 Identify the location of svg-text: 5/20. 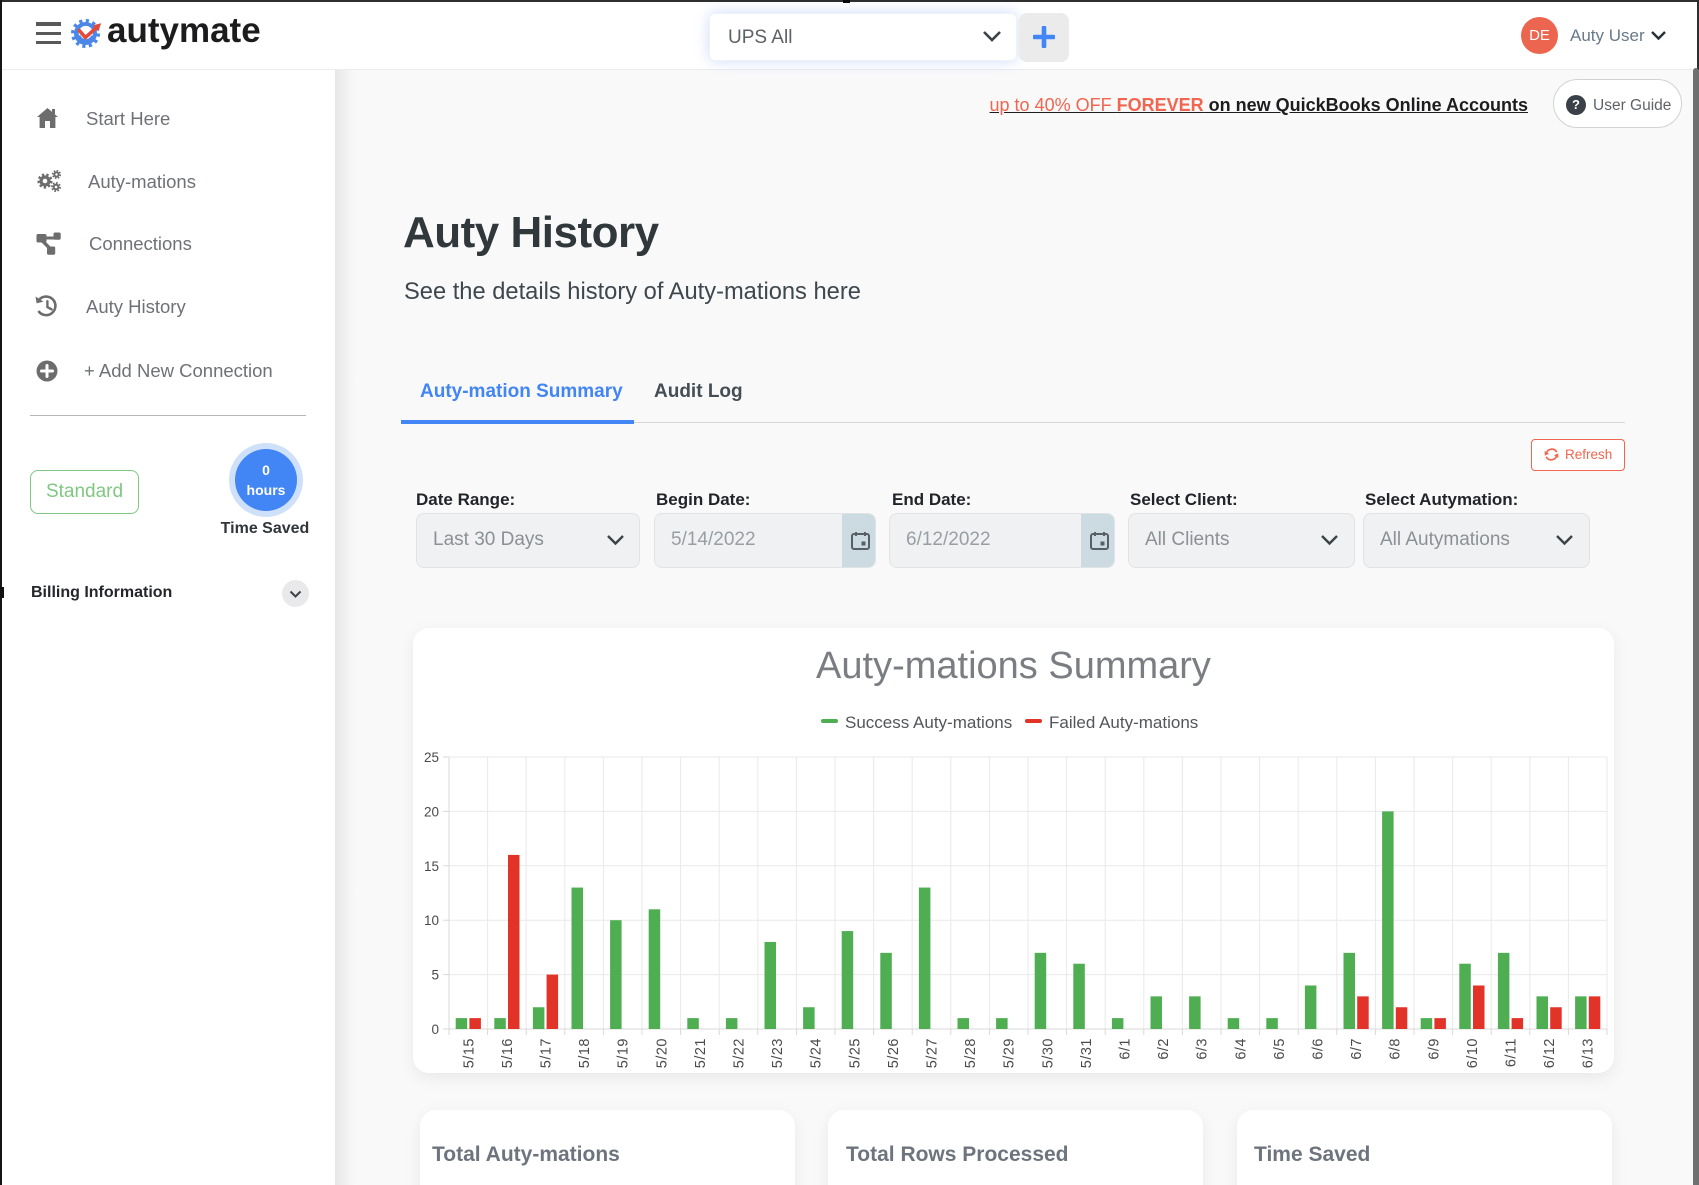
(662, 1053).